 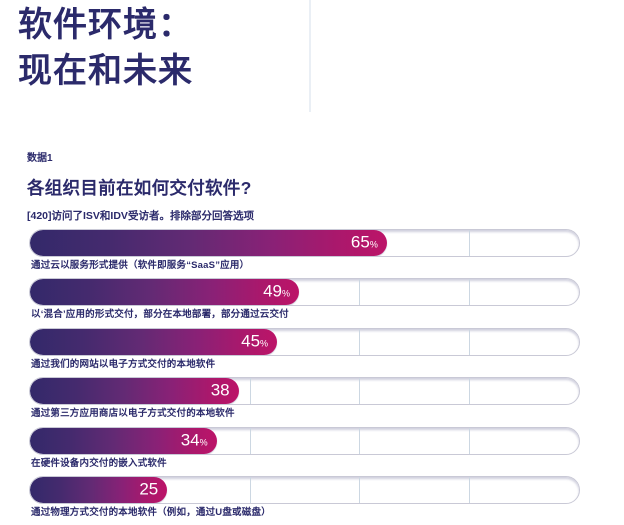 I want to click on bar-track: 34%, so click(x=304, y=440).